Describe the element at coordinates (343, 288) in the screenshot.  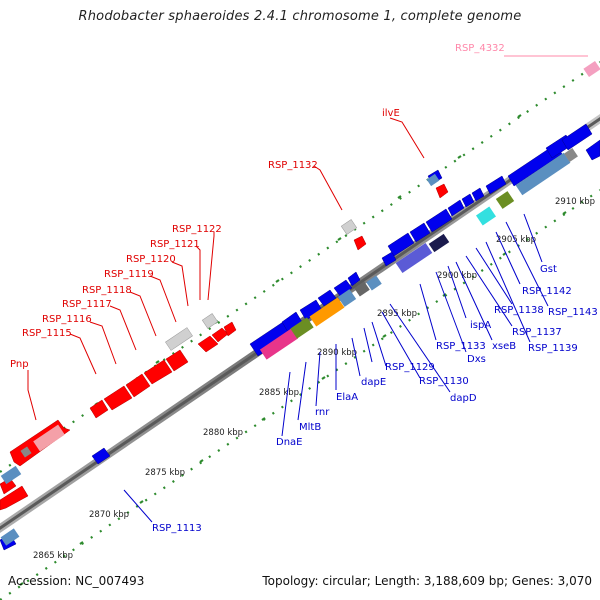
I see `gene-dape` at that location.